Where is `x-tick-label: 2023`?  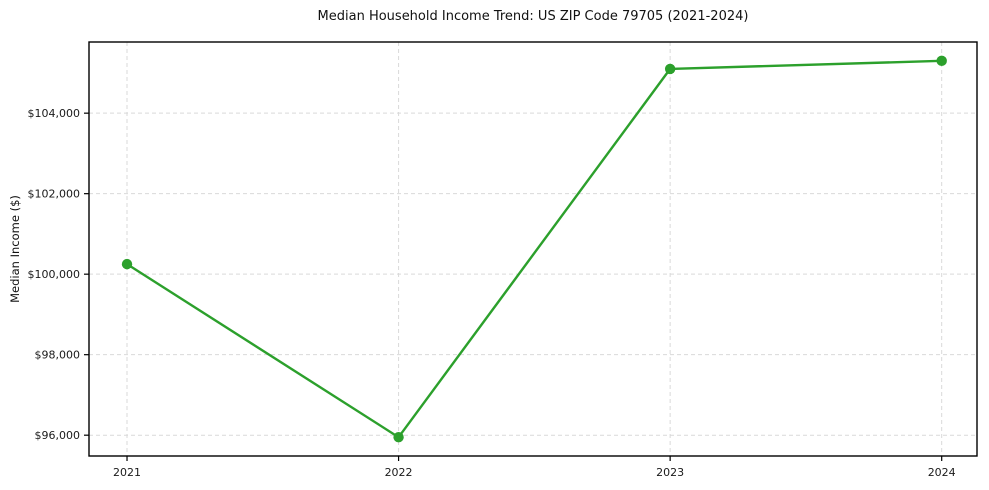
x-tick-label: 2023 is located at coordinates (670, 472).